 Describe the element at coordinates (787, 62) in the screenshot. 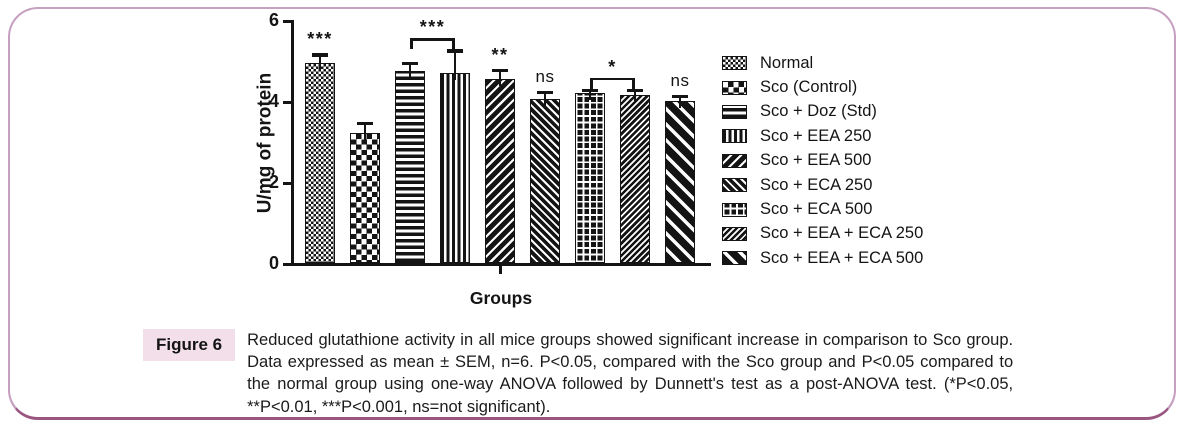

I see `legend-label: Normal` at that location.